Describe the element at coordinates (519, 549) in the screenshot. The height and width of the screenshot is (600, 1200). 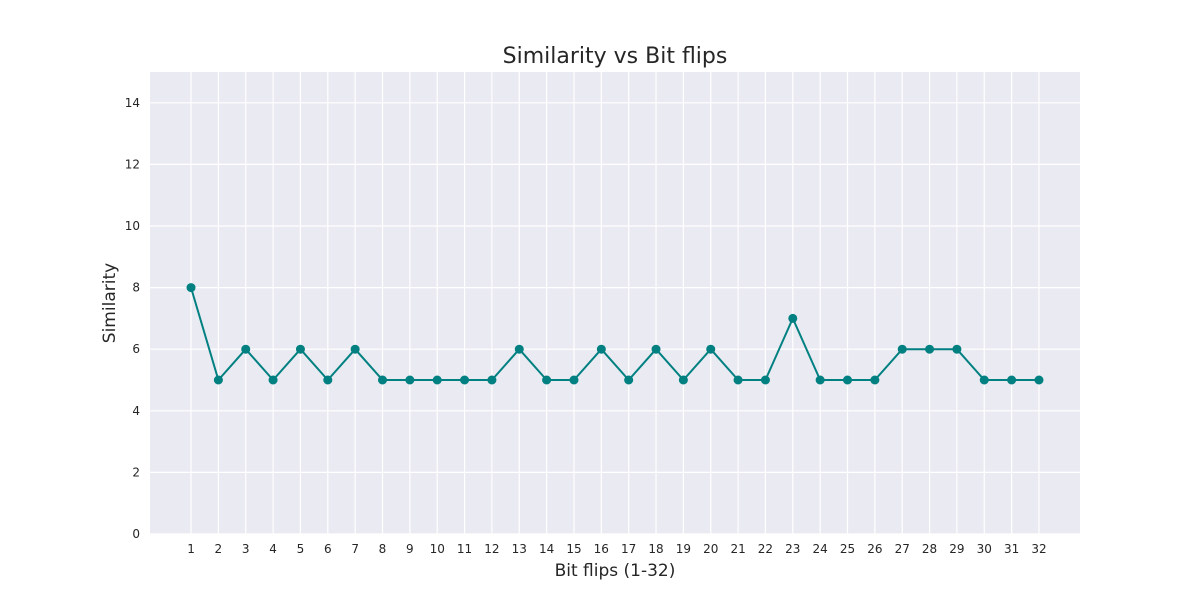
I see `x-tick-label: 13` at that location.